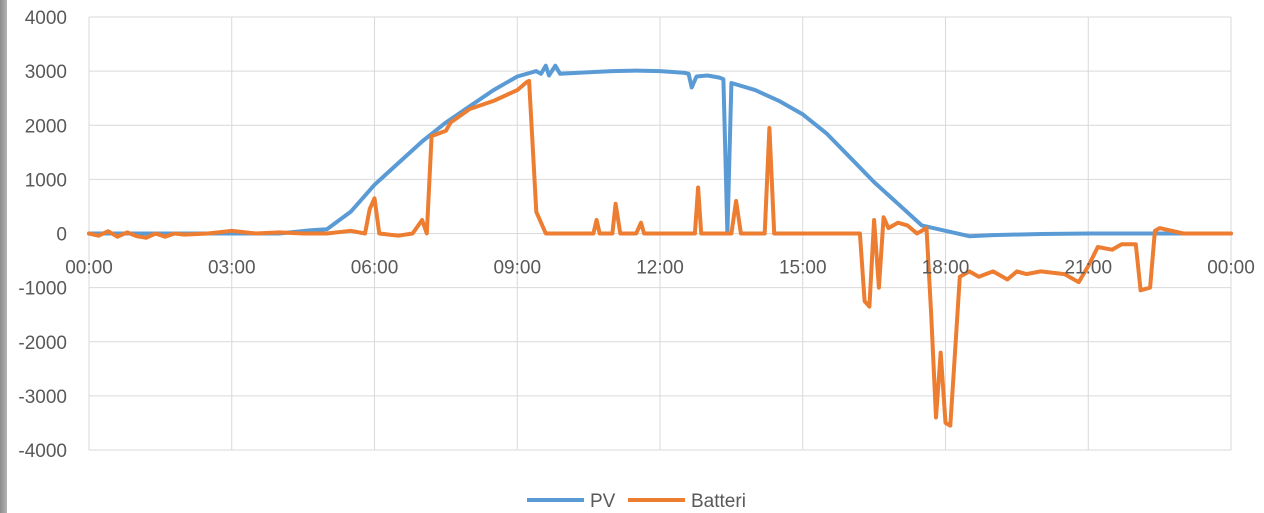 The width and height of the screenshot is (1264, 513). What do you see at coordinates (46, 18) in the screenshot?
I see `y-tick-label: 4000` at bounding box center [46, 18].